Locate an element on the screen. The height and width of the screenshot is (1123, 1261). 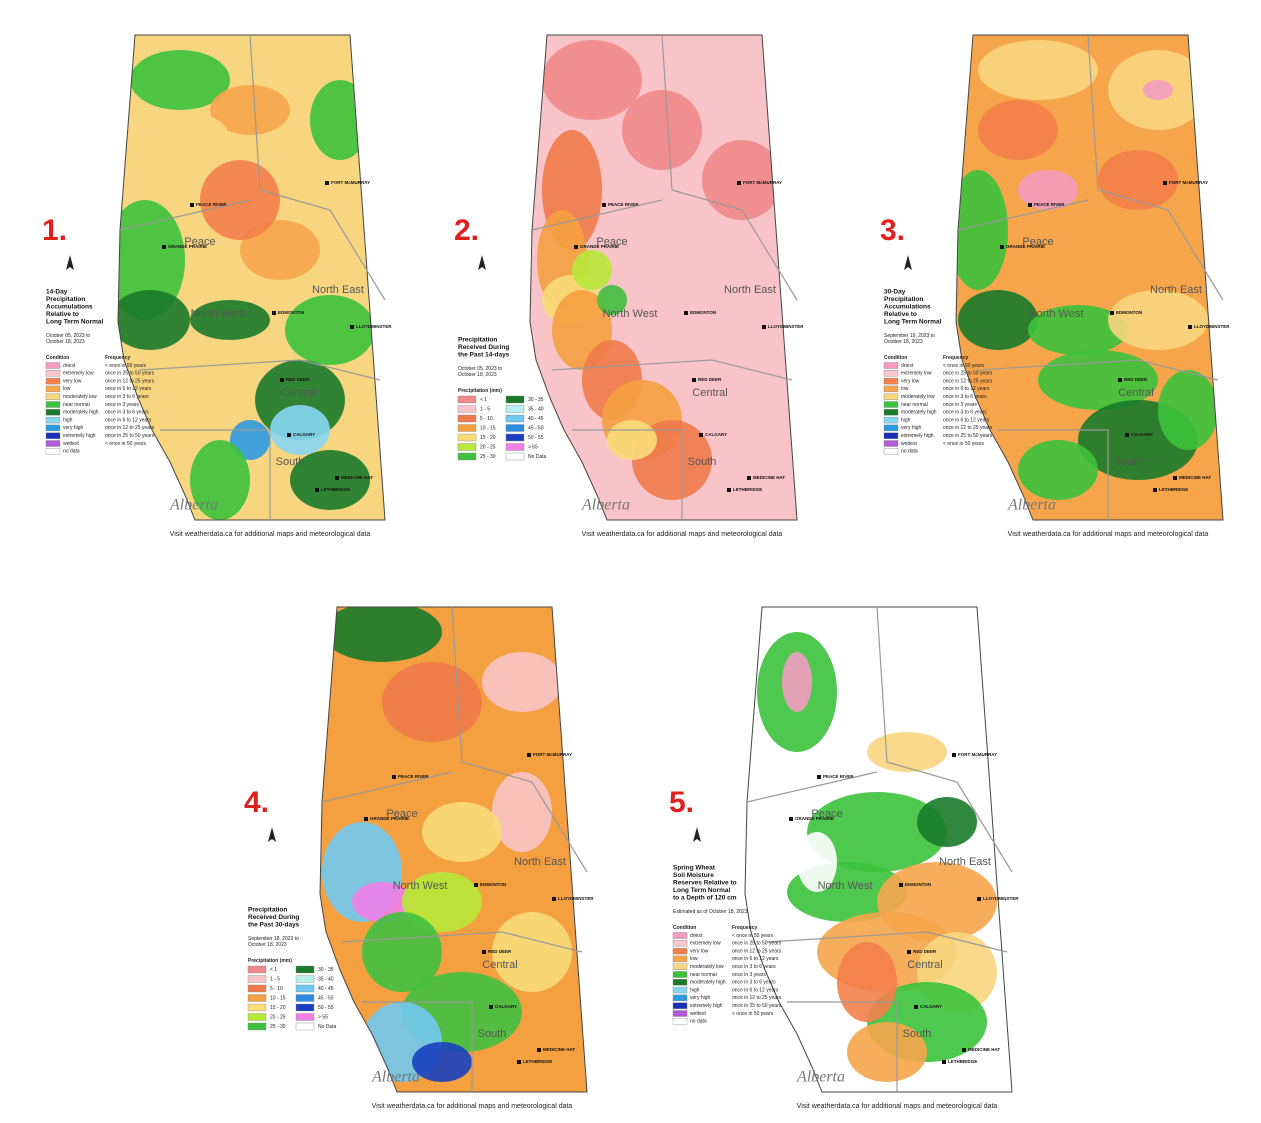
region-label: North East is located at coordinates (965, 862).